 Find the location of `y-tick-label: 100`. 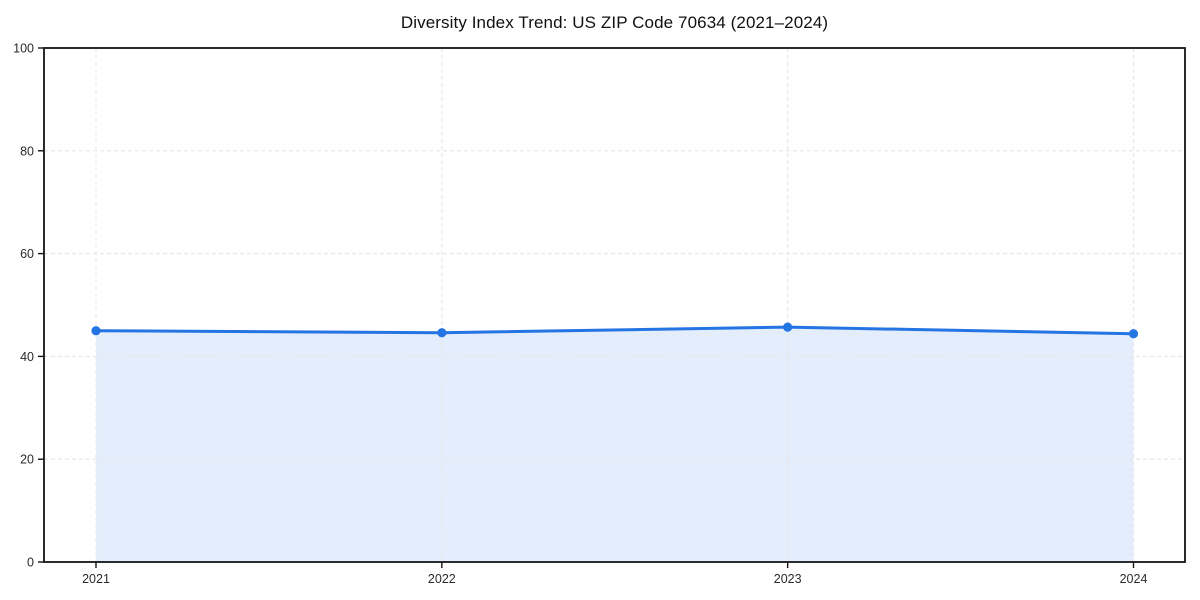

y-tick-label: 100 is located at coordinates (23, 49).